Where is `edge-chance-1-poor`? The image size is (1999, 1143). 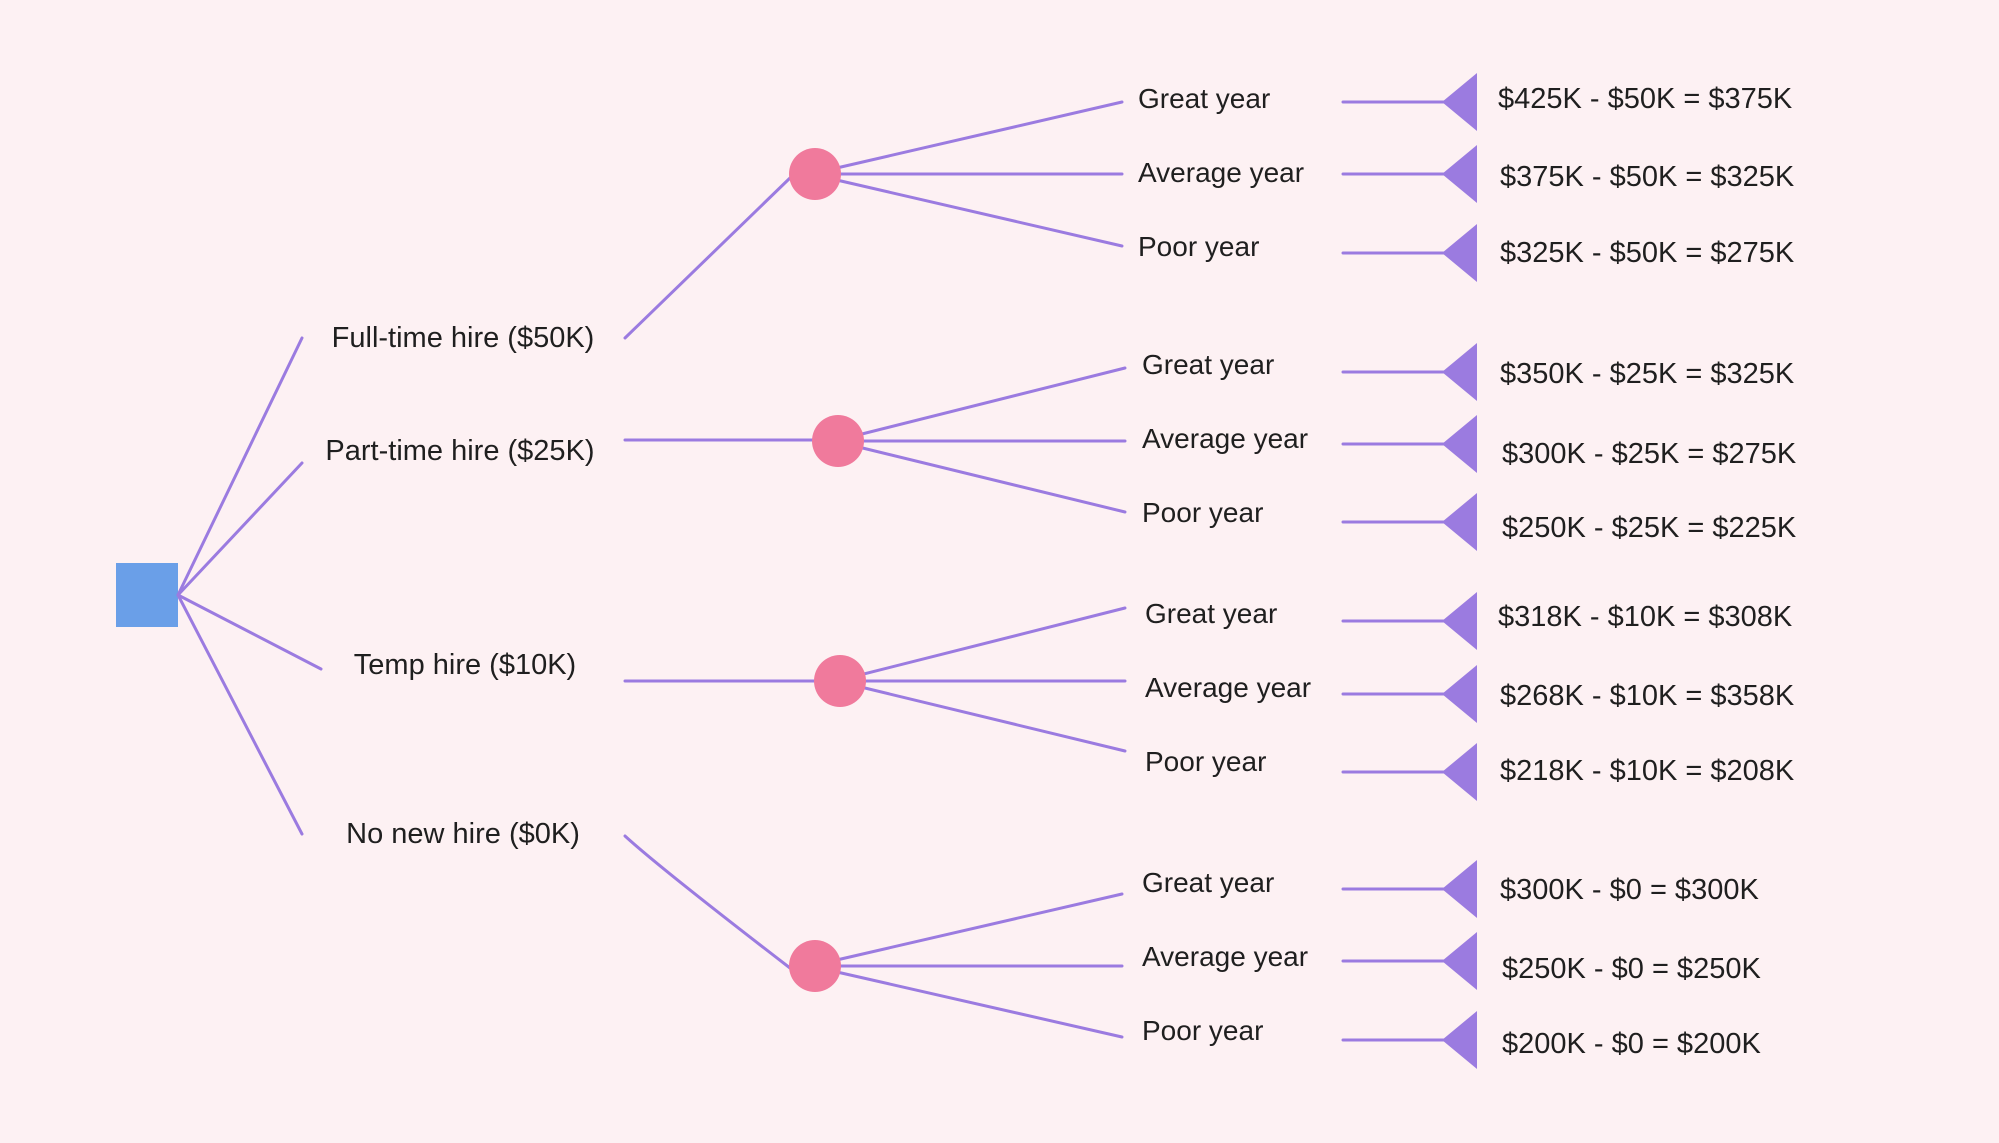 edge-chance-1-poor is located at coordinates (968, 210).